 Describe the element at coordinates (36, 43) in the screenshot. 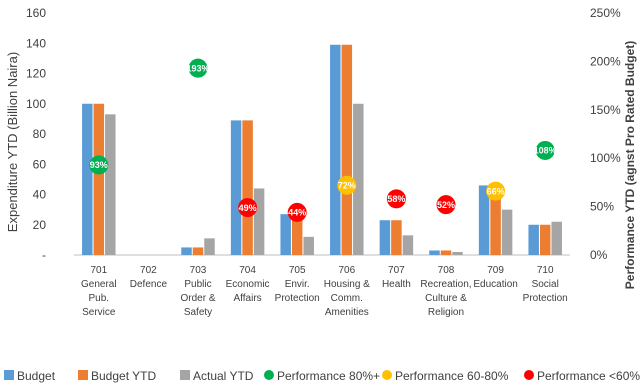

I see `y-tick-label: 140` at that location.